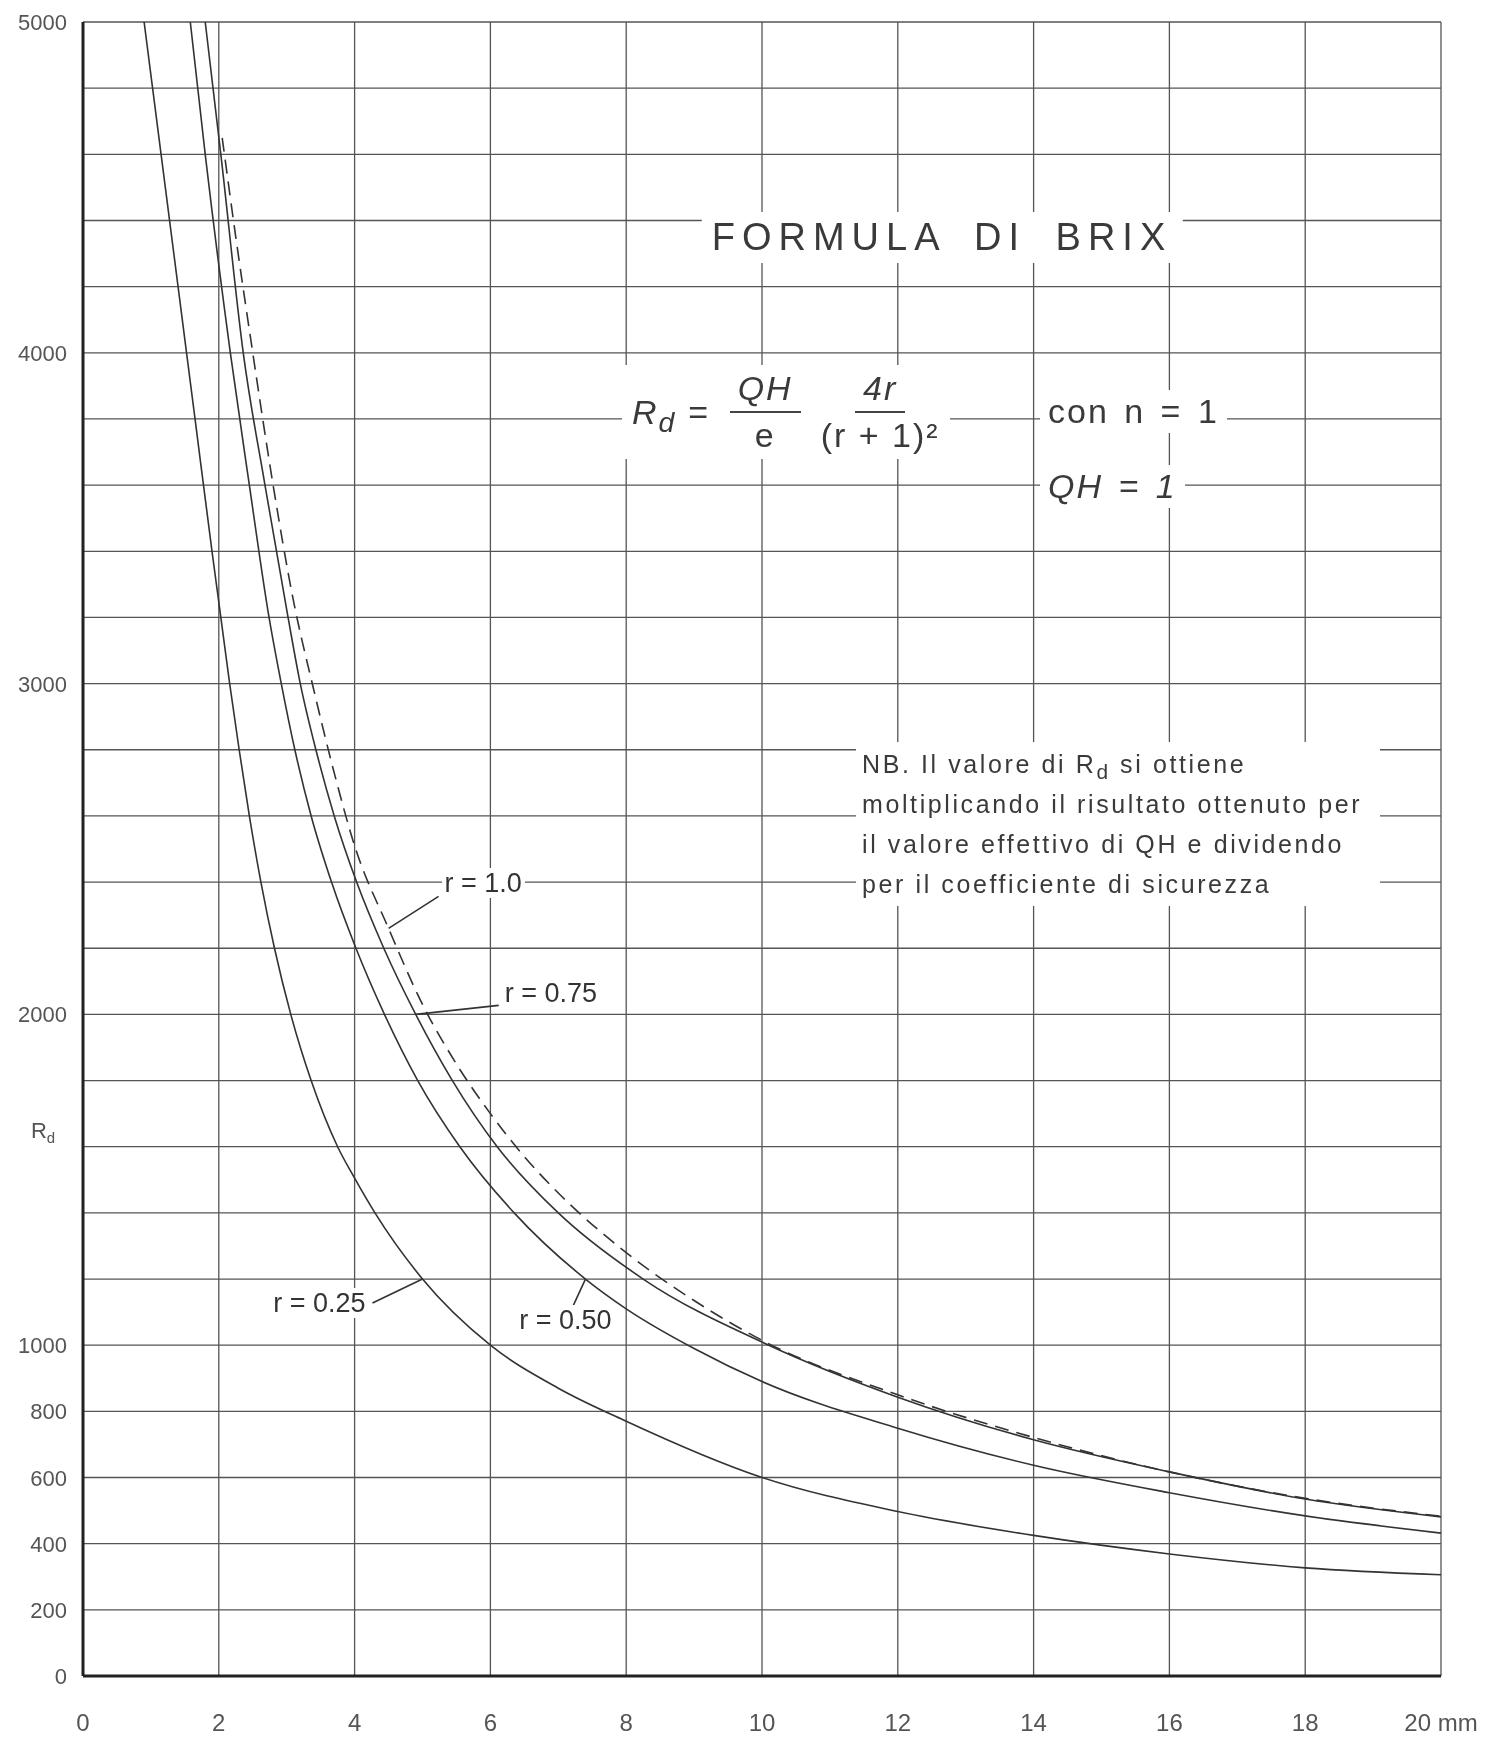 The height and width of the screenshot is (1739, 1510). What do you see at coordinates (83, 1722) in the screenshot?
I see `x-tick-label: 0` at bounding box center [83, 1722].